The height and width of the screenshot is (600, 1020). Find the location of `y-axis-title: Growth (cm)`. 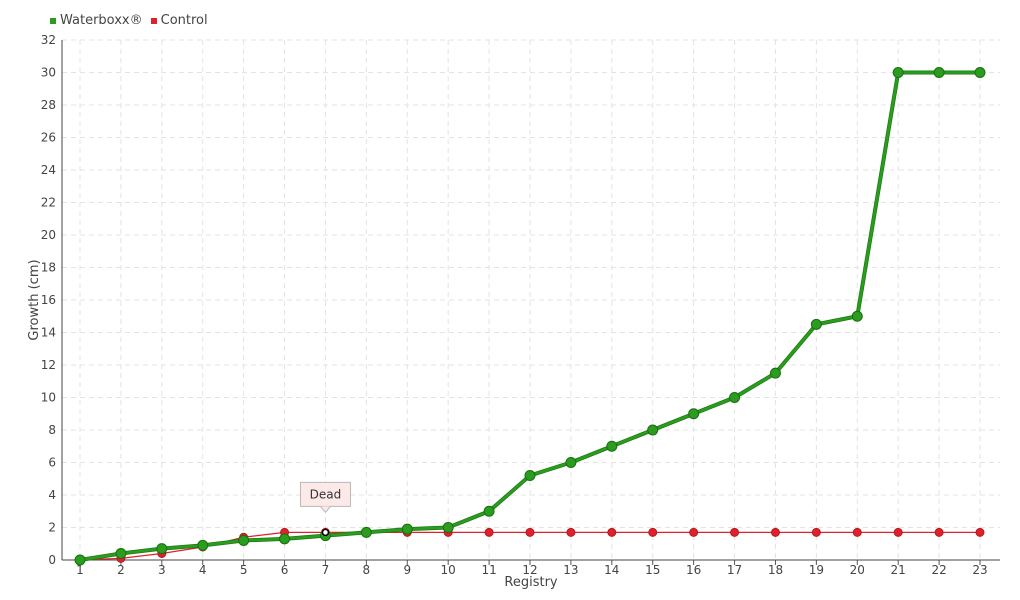

y-axis-title: Growth (cm) is located at coordinates (34, 299).